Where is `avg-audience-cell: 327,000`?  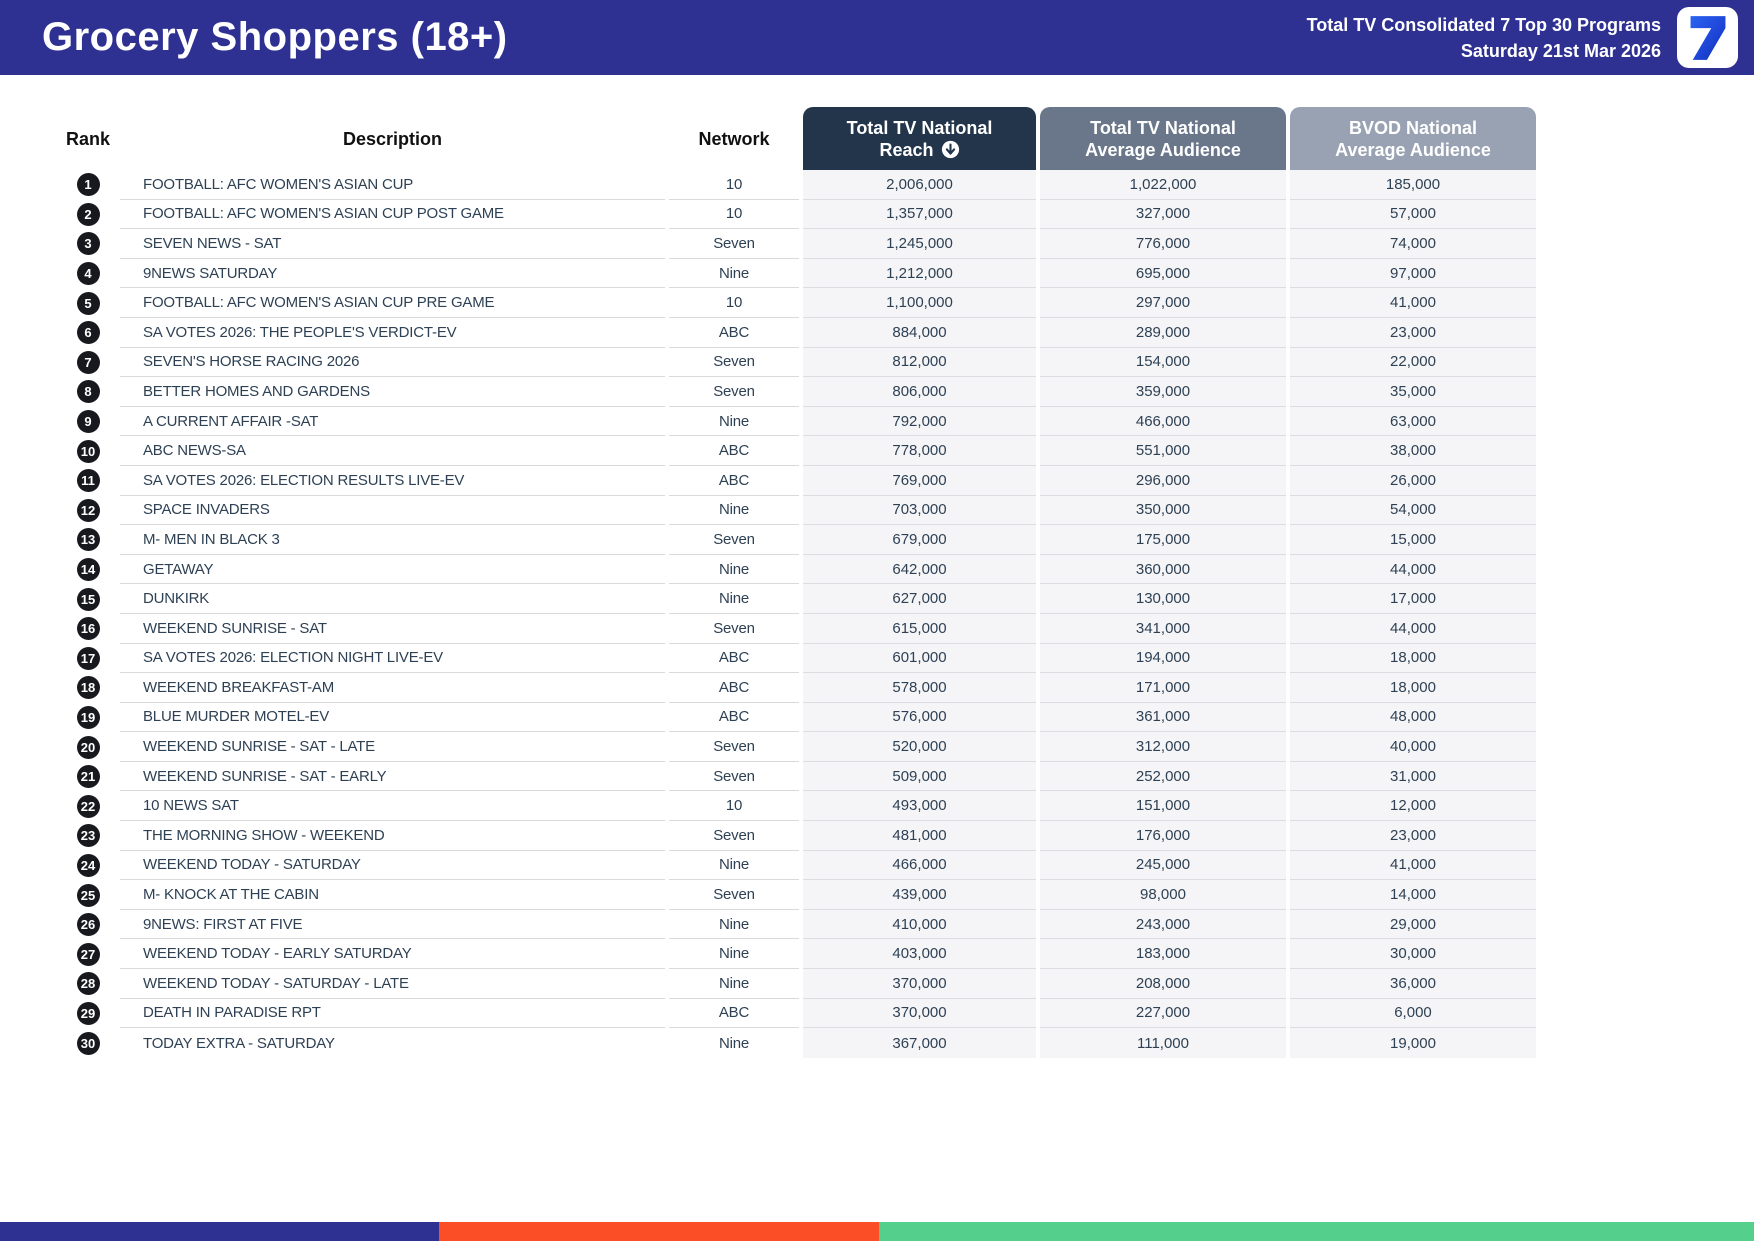
avg-audience-cell: 327,000 is located at coordinates (1163, 214).